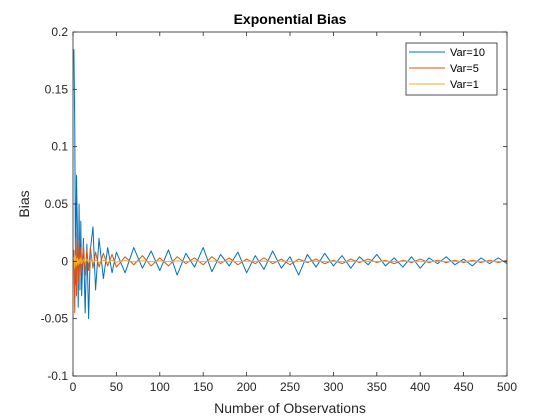 The image size is (560, 420). What do you see at coordinates (290, 19) in the screenshot?
I see `chart-title: Exponential Bias` at bounding box center [290, 19].